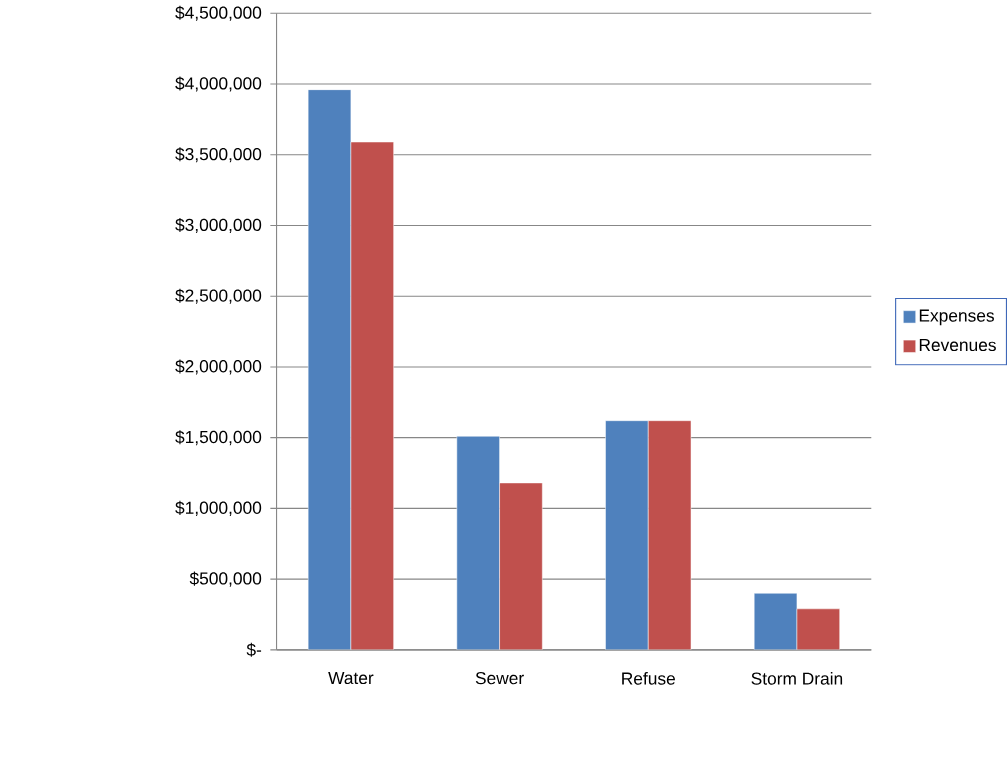 This screenshot has height=763, width=1007. I want to click on legend-label: Revenues, so click(957, 345).